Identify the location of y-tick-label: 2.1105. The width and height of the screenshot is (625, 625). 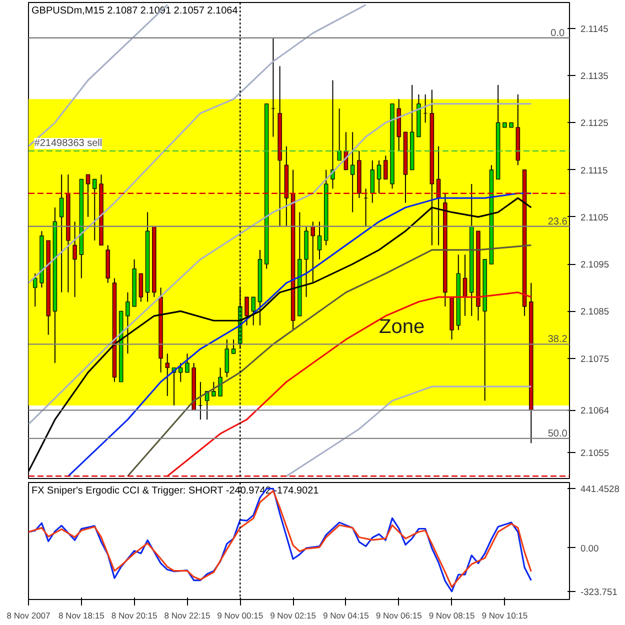
(594, 217).